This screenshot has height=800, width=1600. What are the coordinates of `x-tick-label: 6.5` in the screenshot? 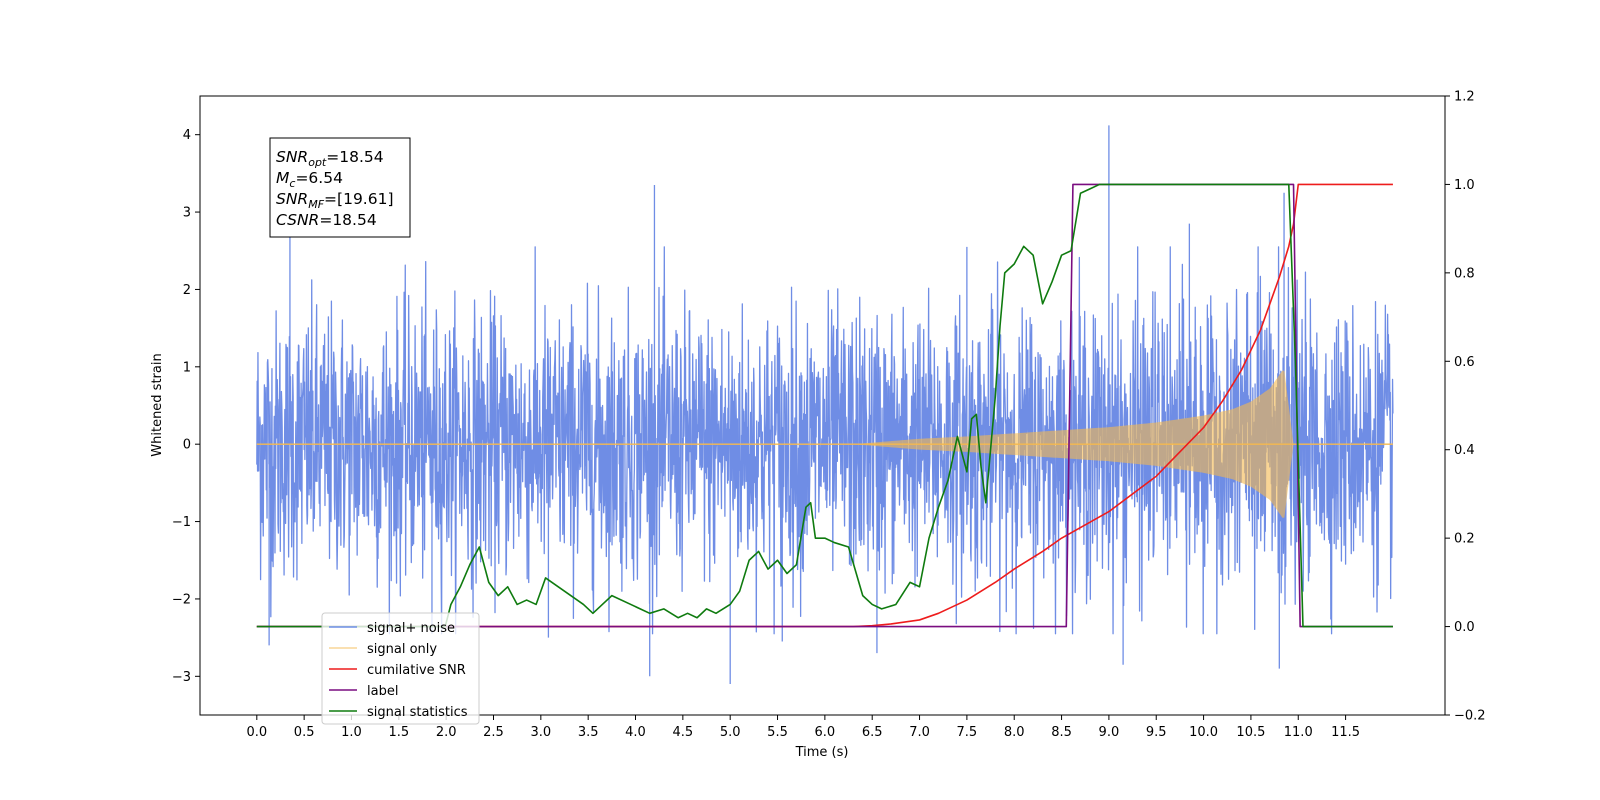 It's located at (872, 732).